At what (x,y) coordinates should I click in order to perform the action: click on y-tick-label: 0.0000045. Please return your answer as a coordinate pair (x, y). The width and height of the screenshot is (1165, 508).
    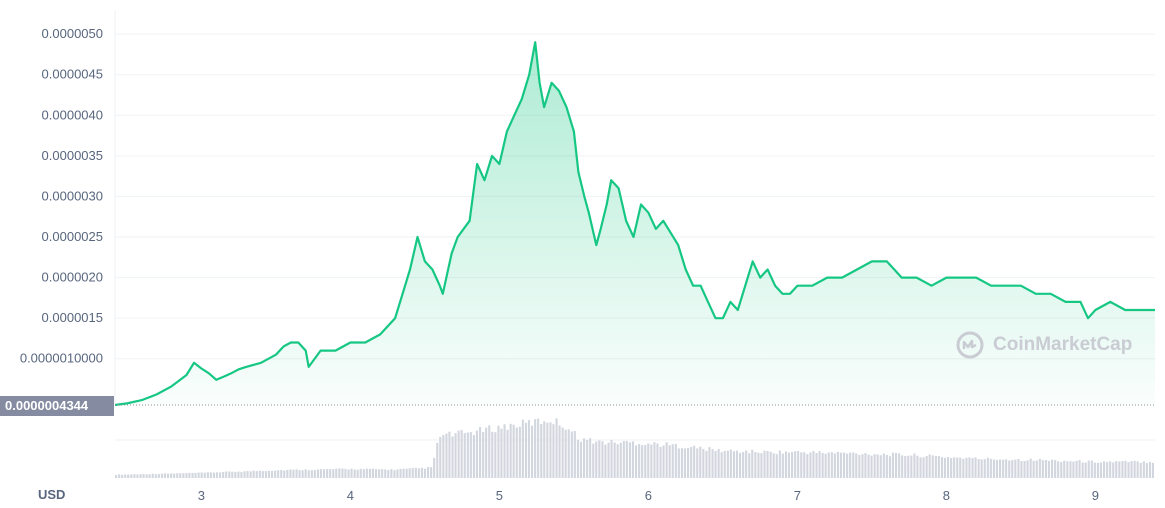
    Looking at the image, I should click on (72, 74).